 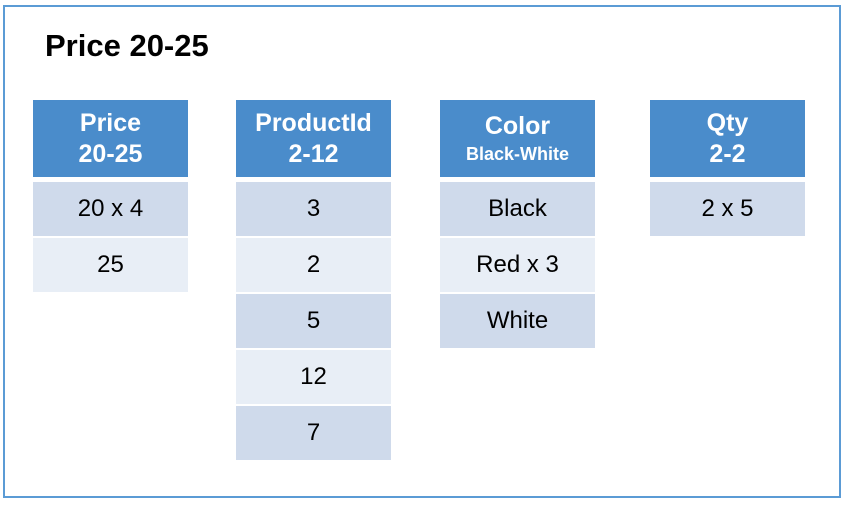 I want to click on column-header: Qty 2-2, so click(x=727, y=138).